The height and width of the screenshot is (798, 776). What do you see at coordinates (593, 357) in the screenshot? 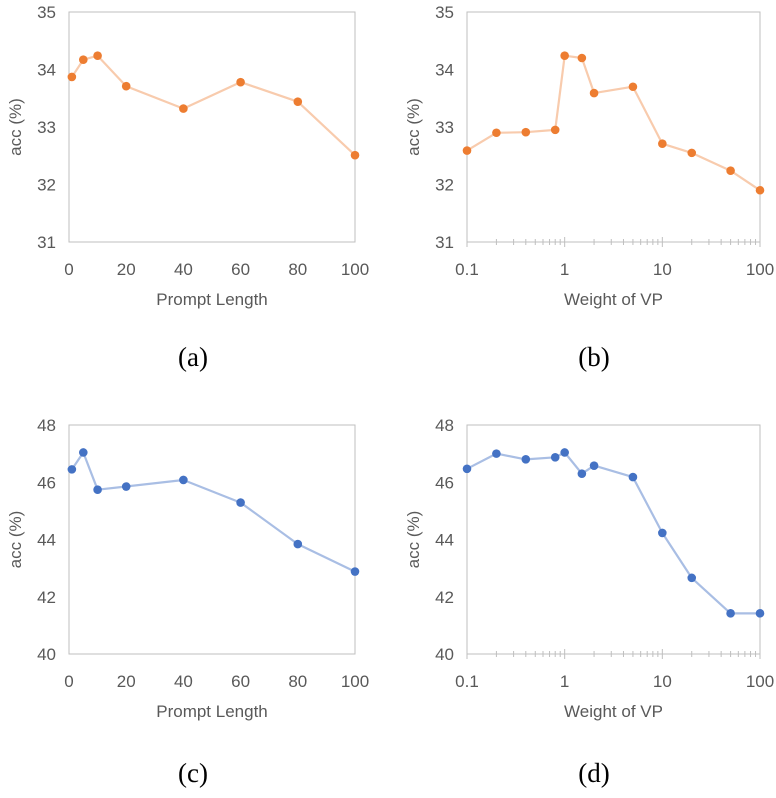
I see `panel-caption: (b)` at bounding box center [593, 357].